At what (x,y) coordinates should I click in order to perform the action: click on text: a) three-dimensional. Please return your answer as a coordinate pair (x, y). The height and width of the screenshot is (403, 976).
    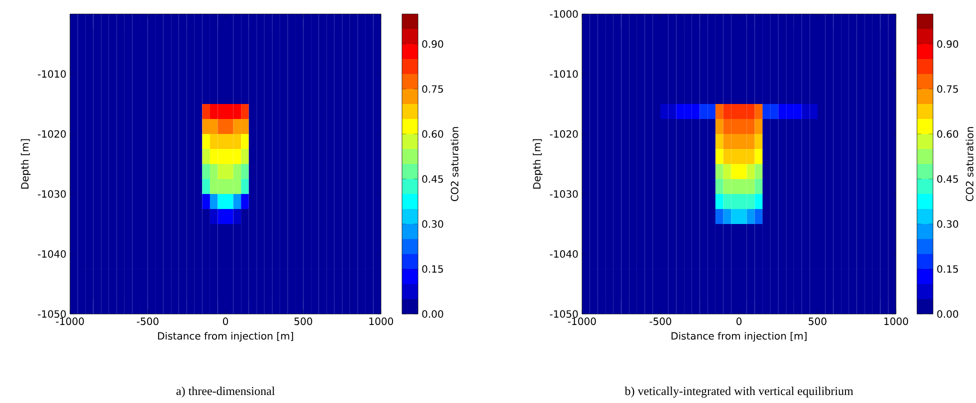
    Looking at the image, I should click on (225, 392).